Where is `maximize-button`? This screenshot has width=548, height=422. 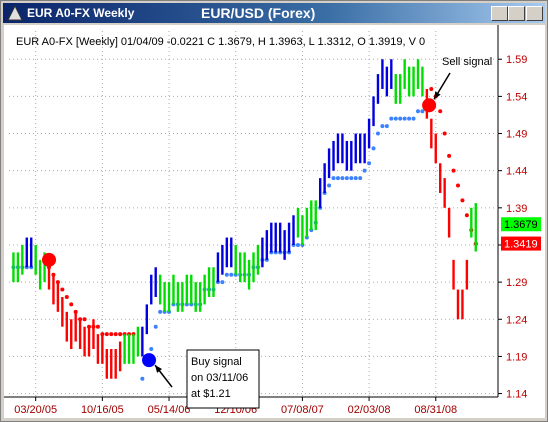 maximize-button is located at coordinates (516, 13).